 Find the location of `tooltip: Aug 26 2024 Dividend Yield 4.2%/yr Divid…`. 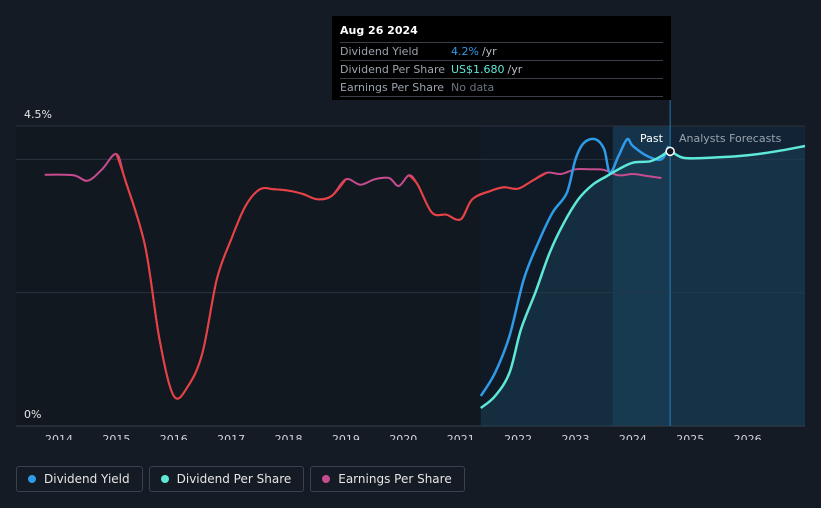

tooltip: Aug 26 2024 Dividend Yield 4.2%/yr Divid… is located at coordinates (501, 58).